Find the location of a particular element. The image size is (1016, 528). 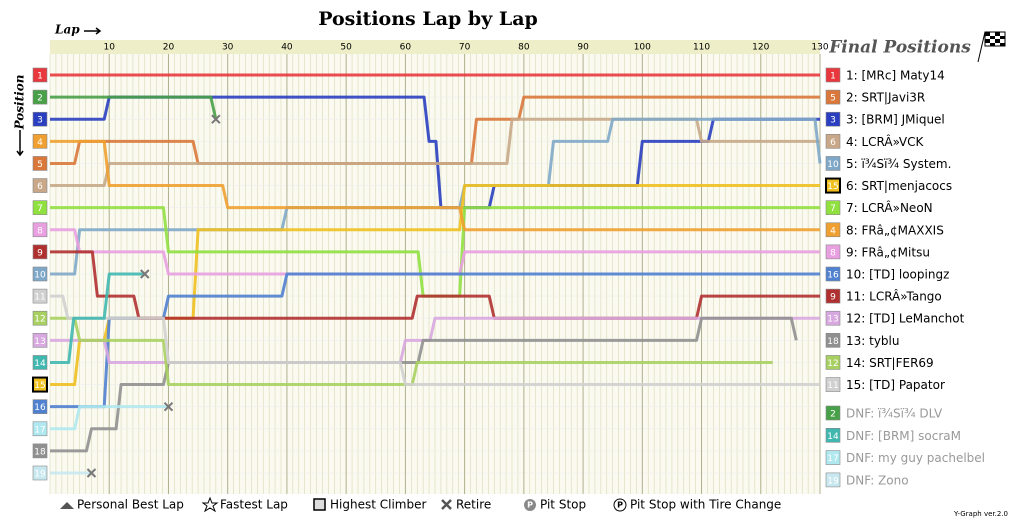

start-label: 12 is located at coordinates (39, 320).